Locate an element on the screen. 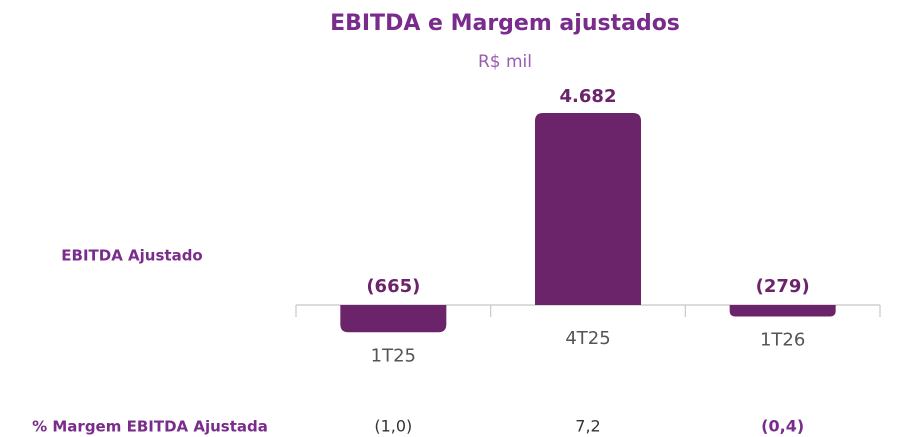 The height and width of the screenshot is (437, 901). chart-subtitle: R$ mil is located at coordinates (505, 62).